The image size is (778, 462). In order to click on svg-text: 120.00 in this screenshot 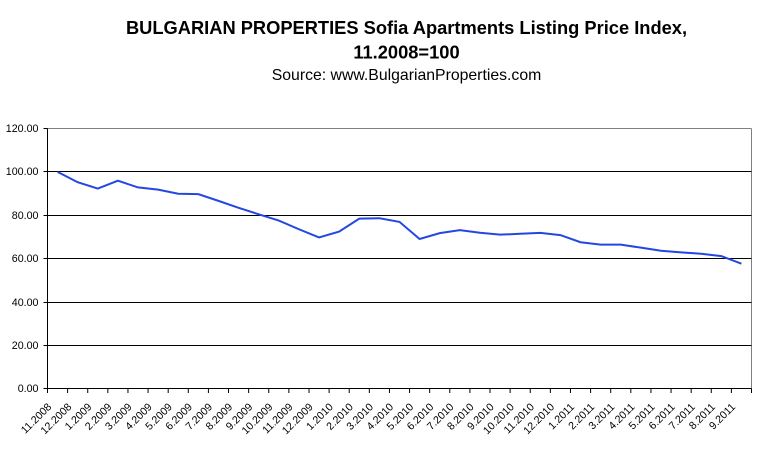, I will do `click(22, 129)`.